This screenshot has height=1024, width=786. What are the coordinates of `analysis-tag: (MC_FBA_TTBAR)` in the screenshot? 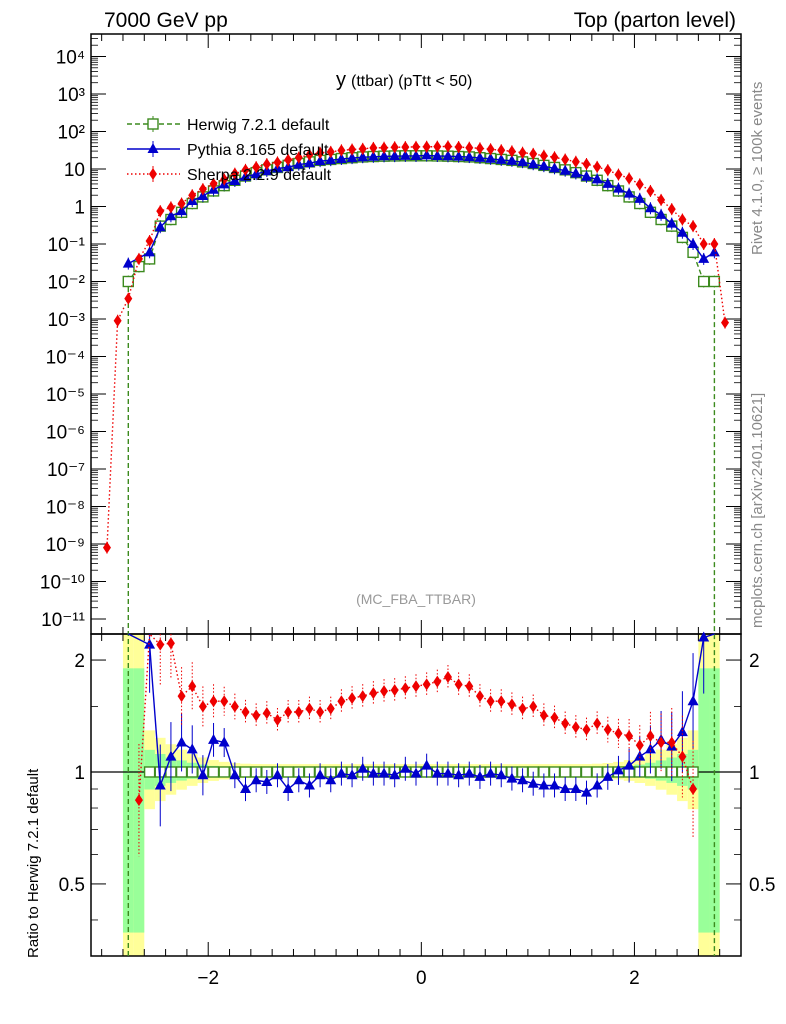 It's located at (416, 599).